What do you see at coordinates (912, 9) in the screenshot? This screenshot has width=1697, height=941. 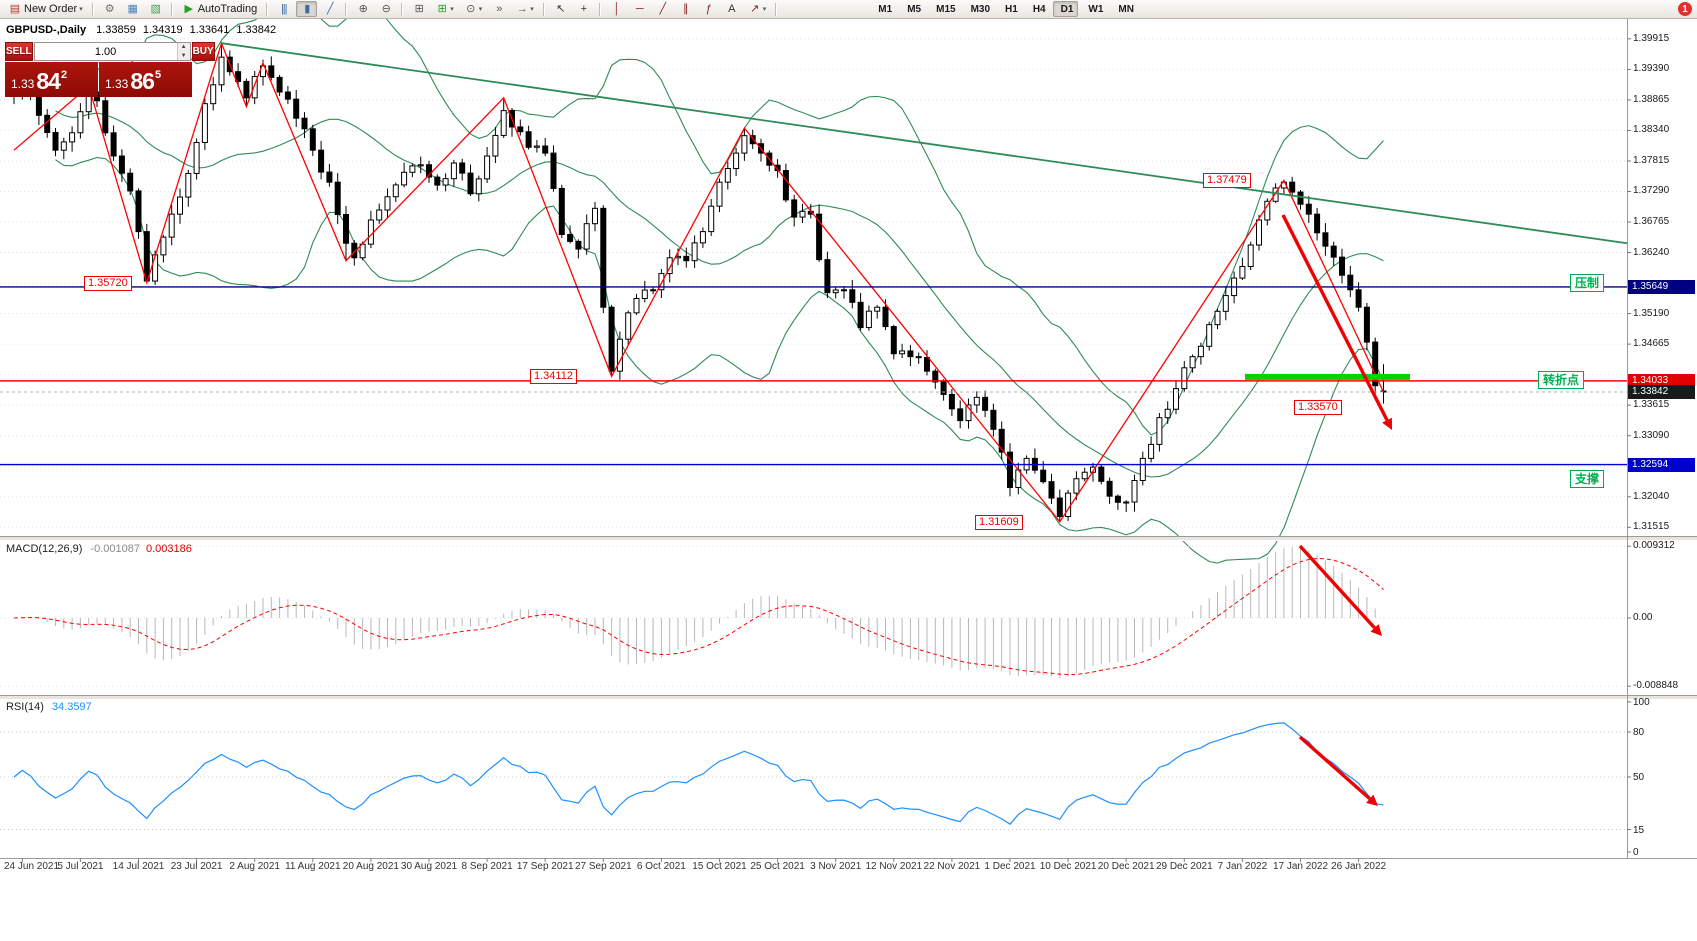 I see `timeframe-m5-button: M5` at bounding box center [912, 9].